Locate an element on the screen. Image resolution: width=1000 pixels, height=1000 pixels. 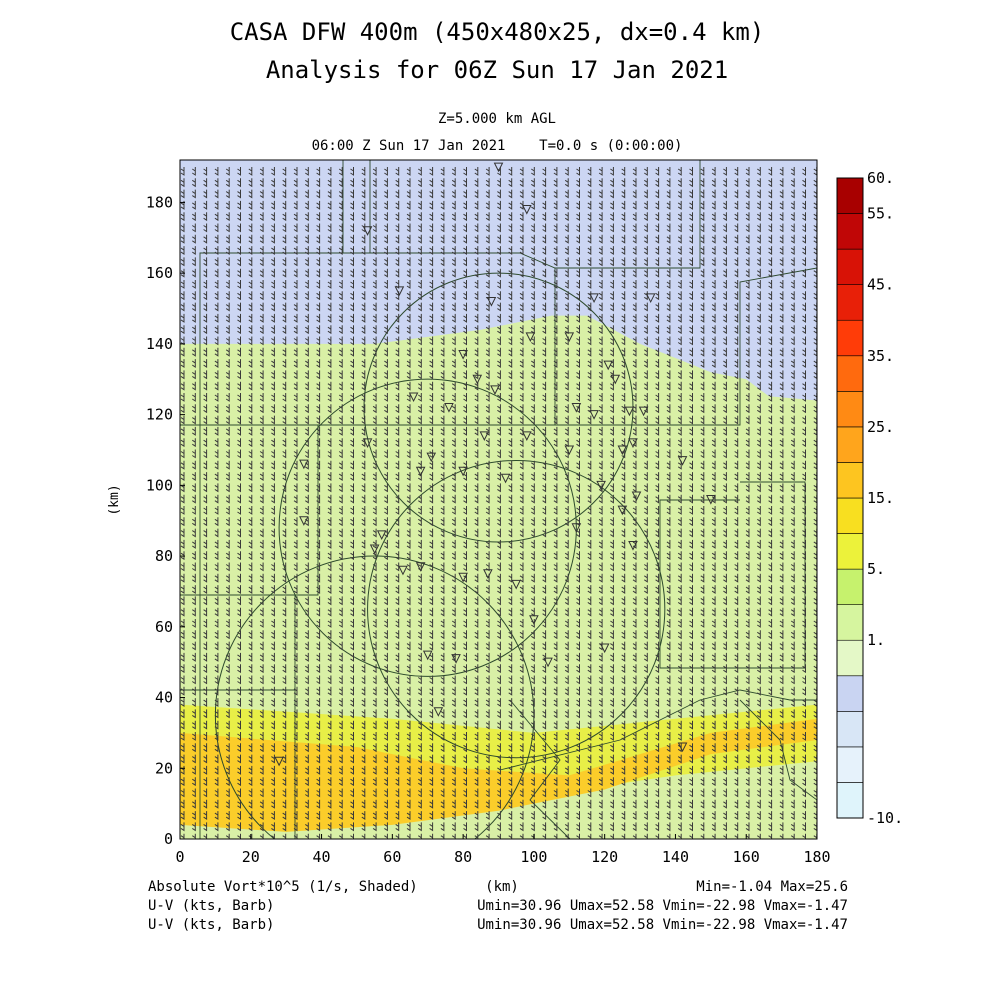
station-marker is located at coordinates (381, 535).